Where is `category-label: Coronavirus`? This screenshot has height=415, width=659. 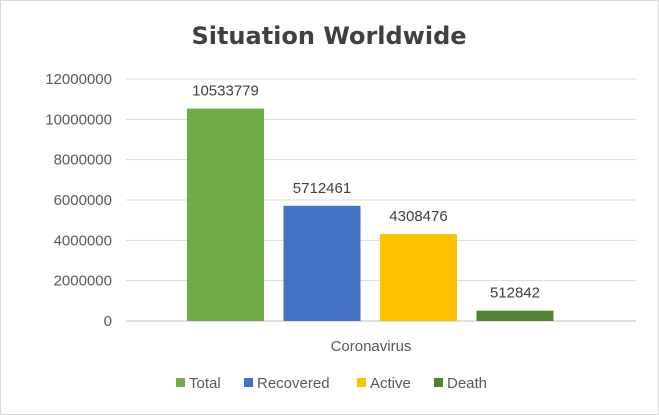
category-label: Coronavirus is located at coordinates (371, 346).